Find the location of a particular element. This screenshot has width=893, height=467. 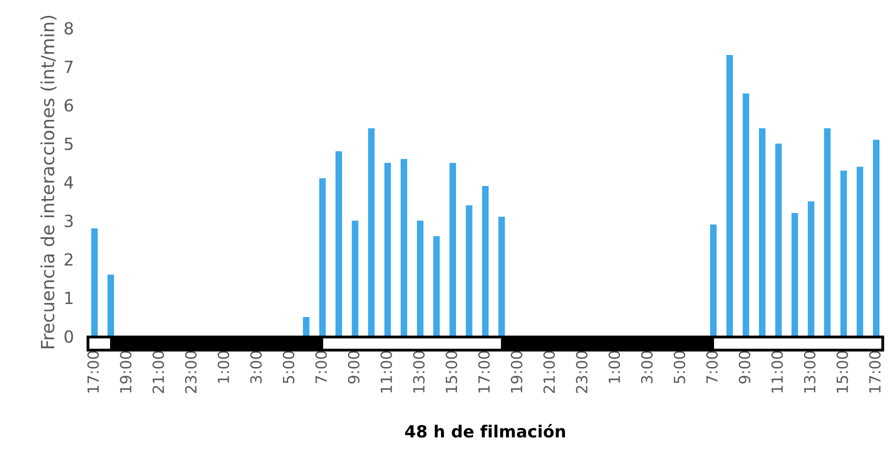

y-tick-label: 6 is located at coordinates (69, 105).